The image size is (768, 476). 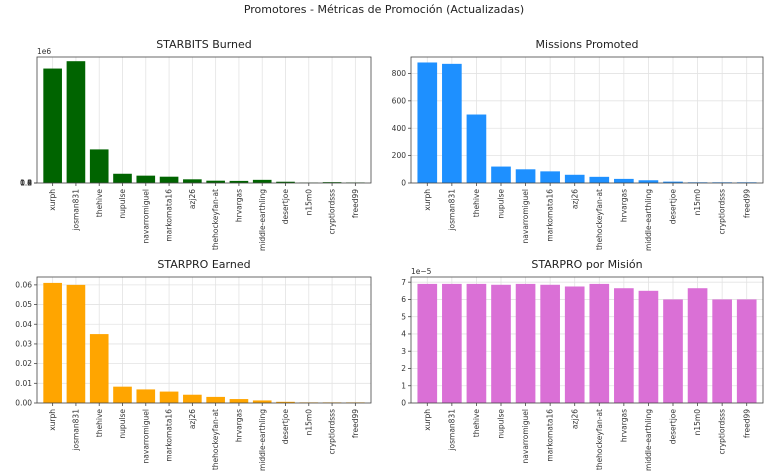 What do you see at coordinates (44, 51) in the screenshot?
I see `axis-offset-label: 1e6` at bounding box center [44, 51].